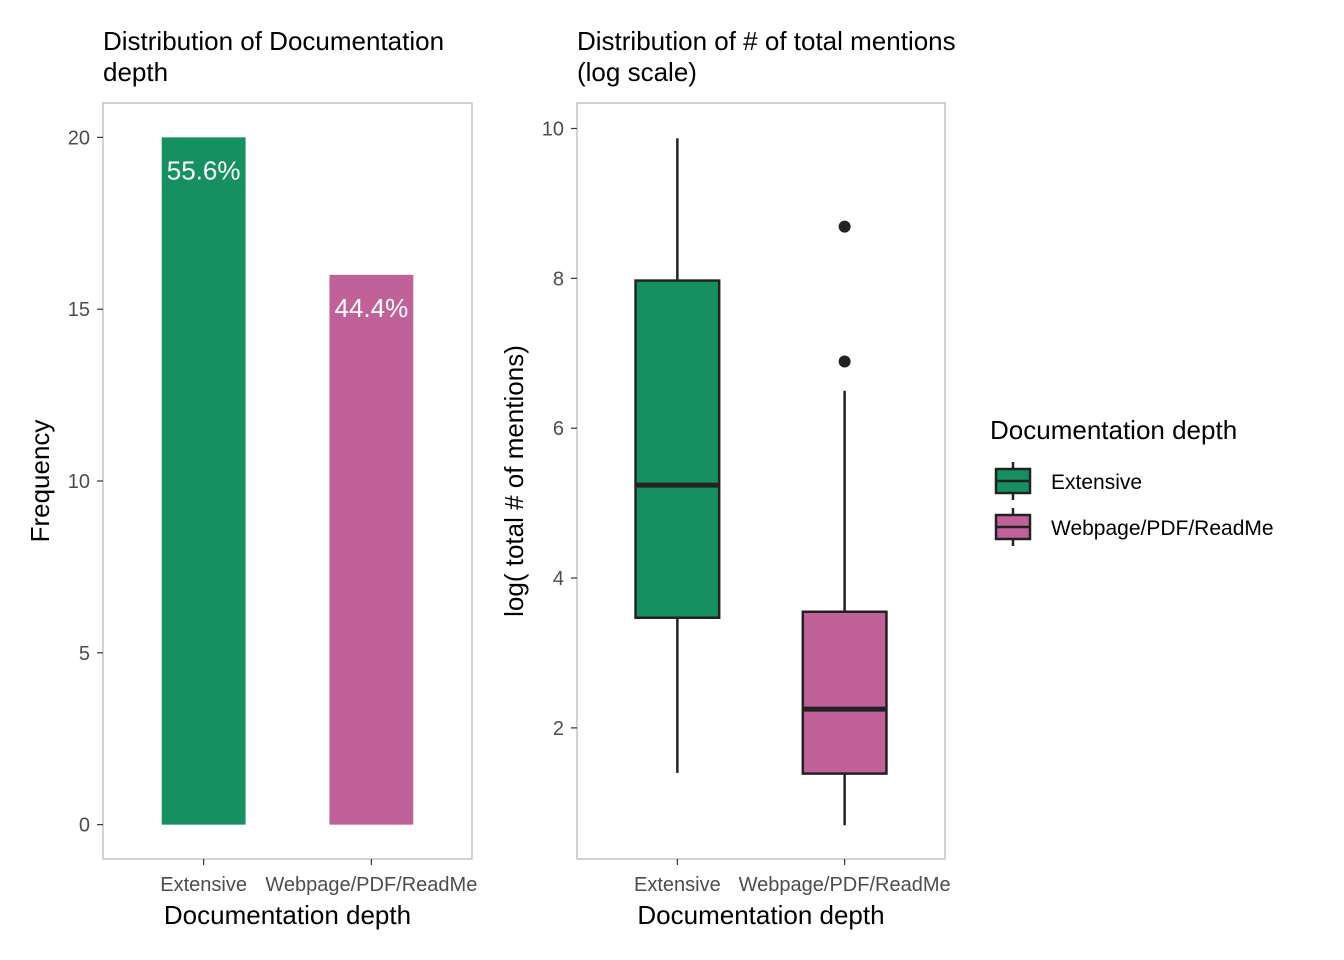 The height and width of the screenshot is (960, 1344). Describe the element at coordinates (135, 72) in the screenshot. I see `bar-chart-title-line-2: depth` at that location.